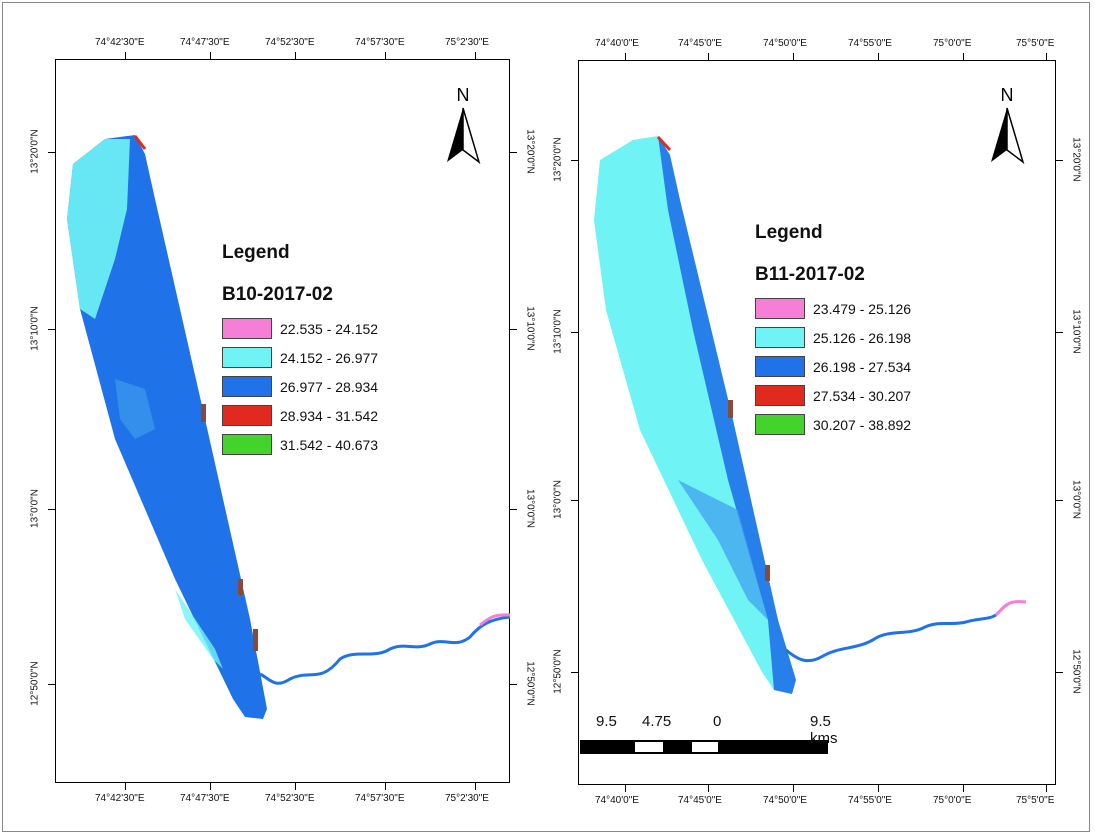 The height and width of the screenshot is (837, 1095). What do you see at coordinates (824, 730) in the screenshot?
I see `scale-label: 9.5 kms` at bounding box center [824, 730].